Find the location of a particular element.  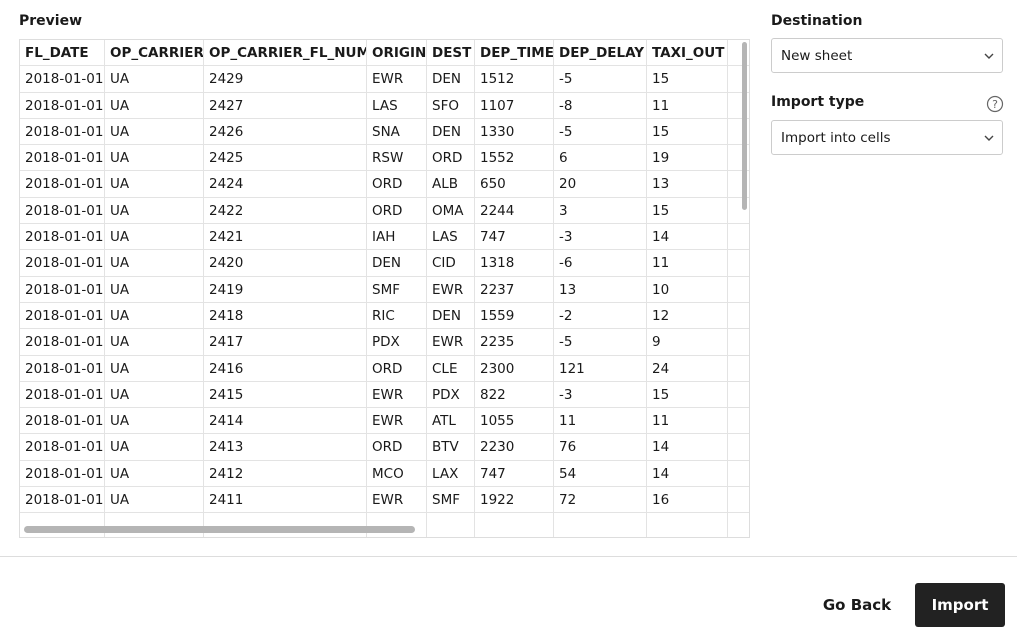

column-header is located at coordinates (738, 53).